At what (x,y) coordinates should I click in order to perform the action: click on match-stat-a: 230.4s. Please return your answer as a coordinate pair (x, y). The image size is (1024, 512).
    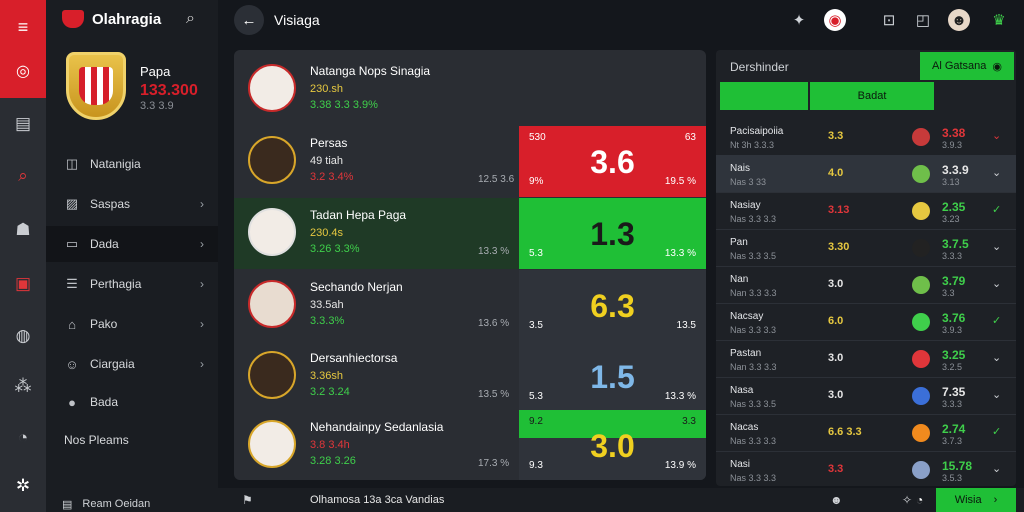
    Looking at the image, I should click on (327, 233).